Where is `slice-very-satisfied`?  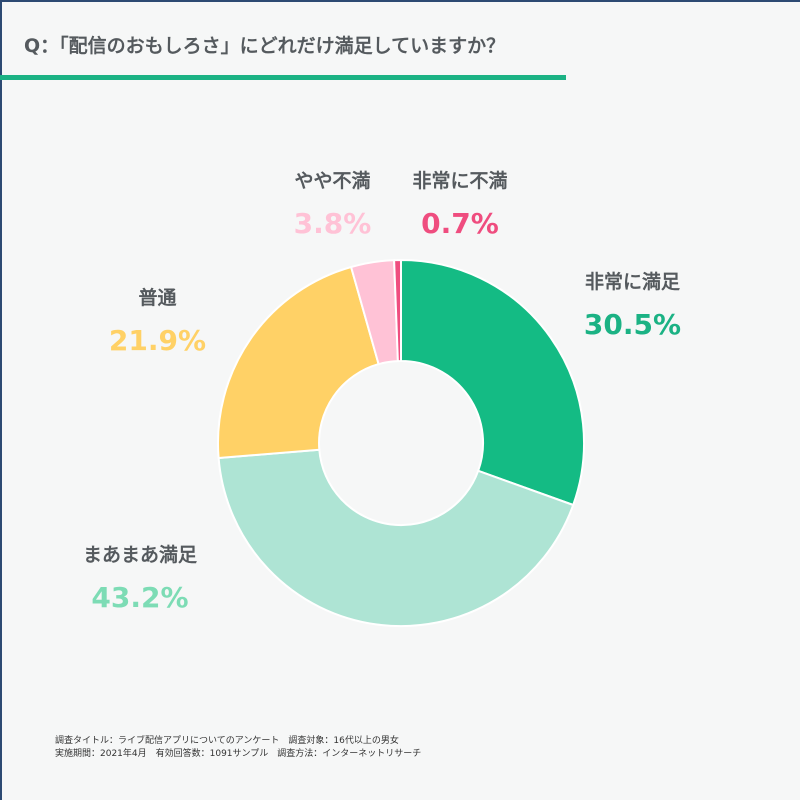 slice-very-satisfied is located at coordinates (493, 382).